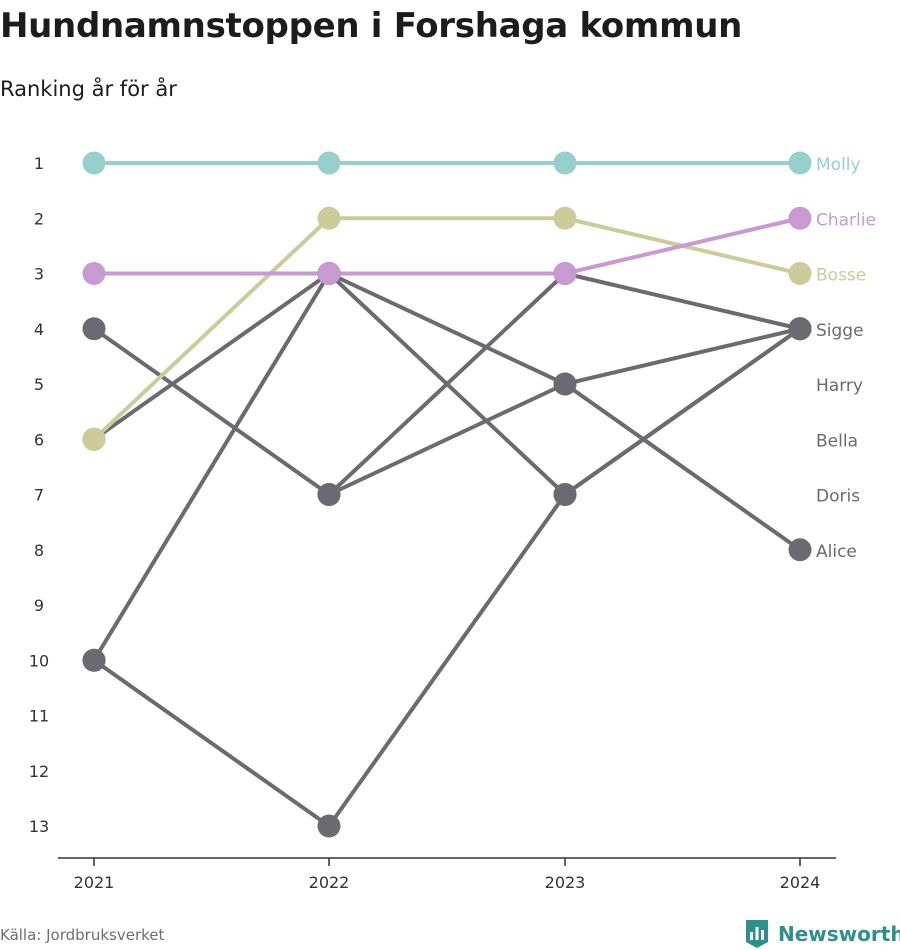  I want to click on y-tick-label-13: 13, so click(39, 826).